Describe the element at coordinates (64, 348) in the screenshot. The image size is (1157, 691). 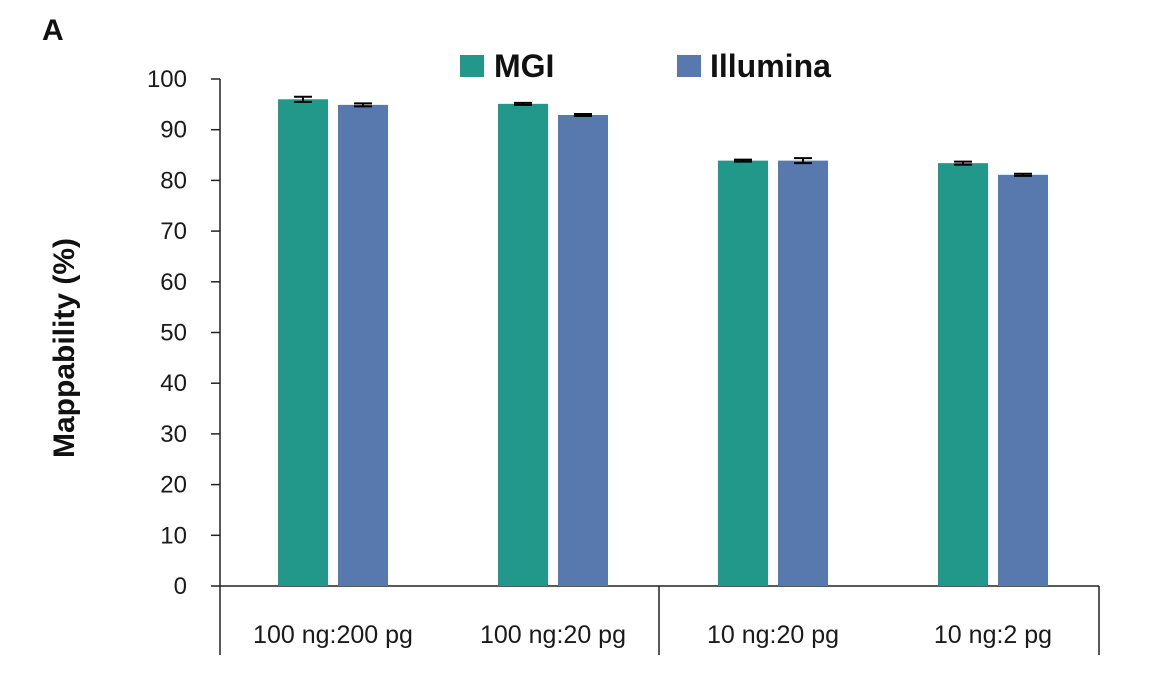
I see `y-axis-title: Mappability (%)` at that location.